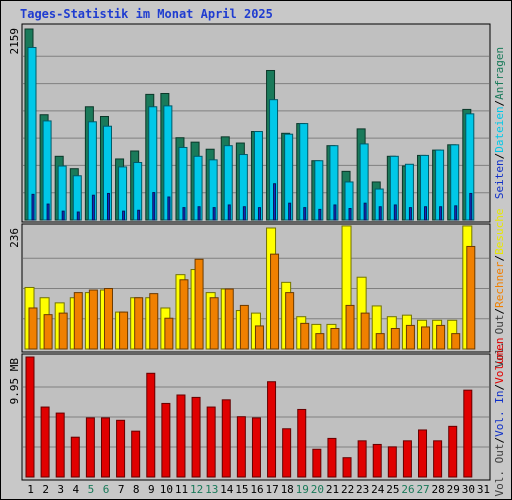 The image size is (512, 500). Describe the element at coordinates (483, 489) in the screenshot. I see `x-tick-label-day-31: 31` at that location.